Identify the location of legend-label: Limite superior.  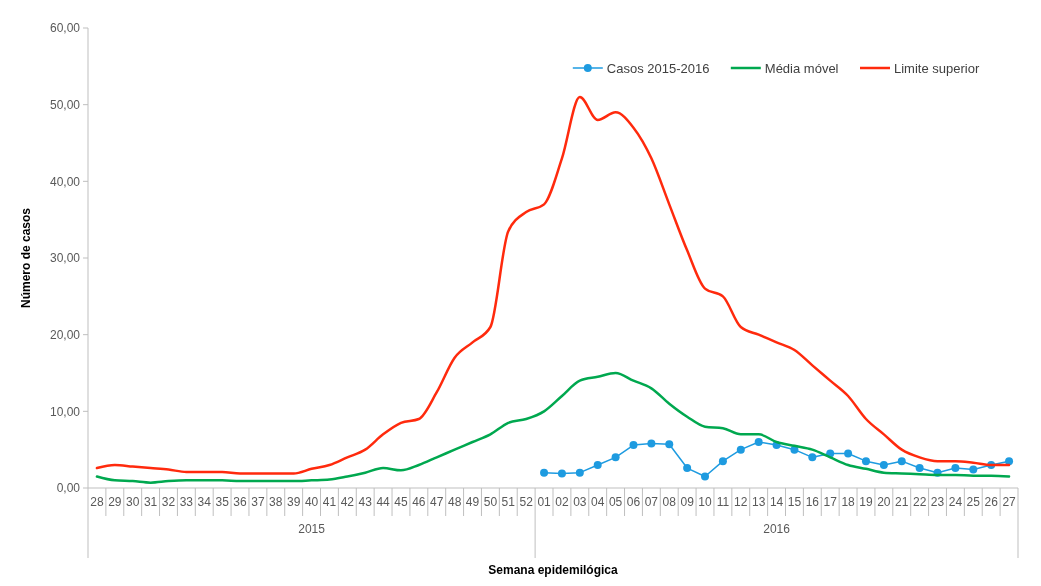
(937, 68).